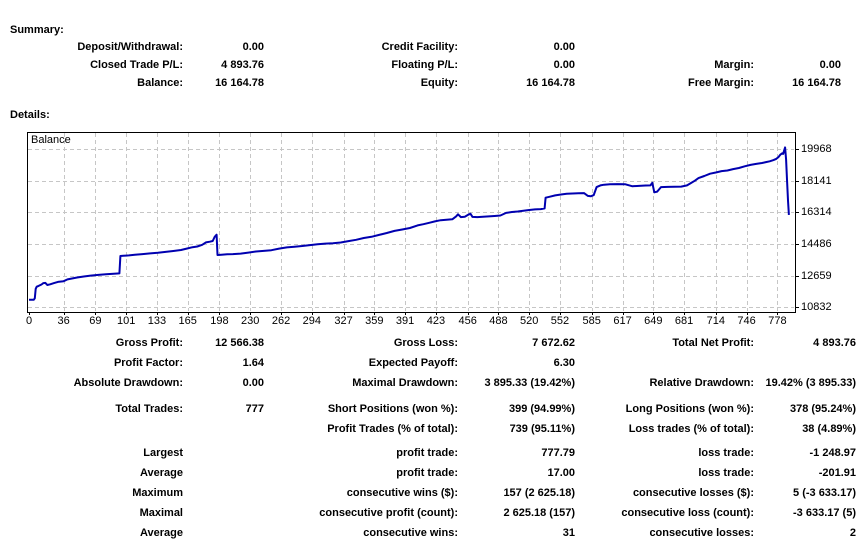  I want to click on y-axis-label: 16314, so click(816, 212).